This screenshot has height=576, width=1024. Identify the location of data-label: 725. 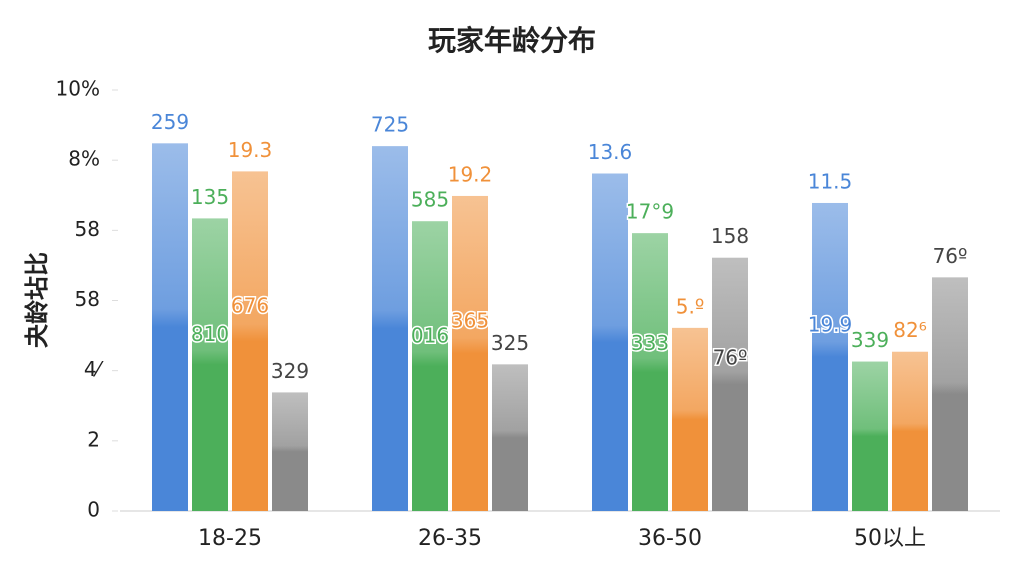
(390, 125).